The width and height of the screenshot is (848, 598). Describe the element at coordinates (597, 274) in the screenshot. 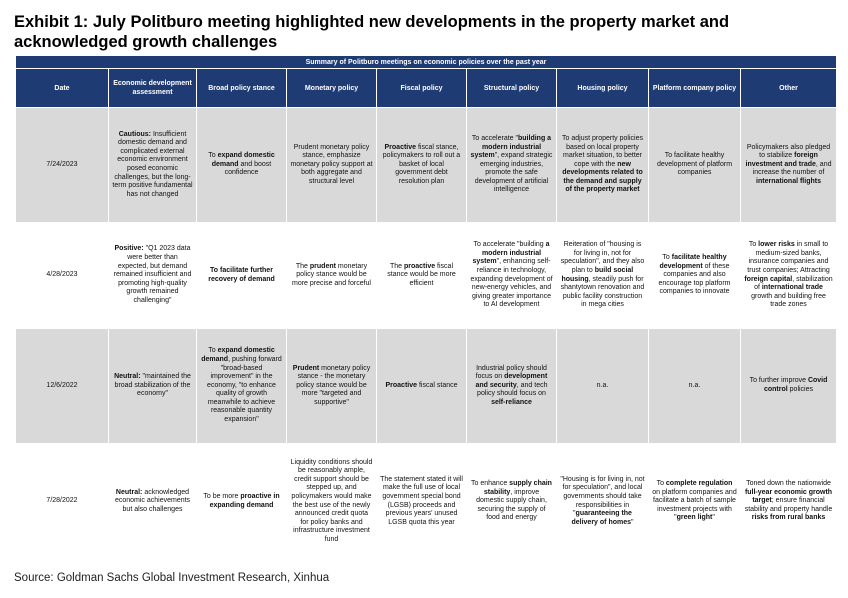

I see `bold-text: build social housing` at that location.